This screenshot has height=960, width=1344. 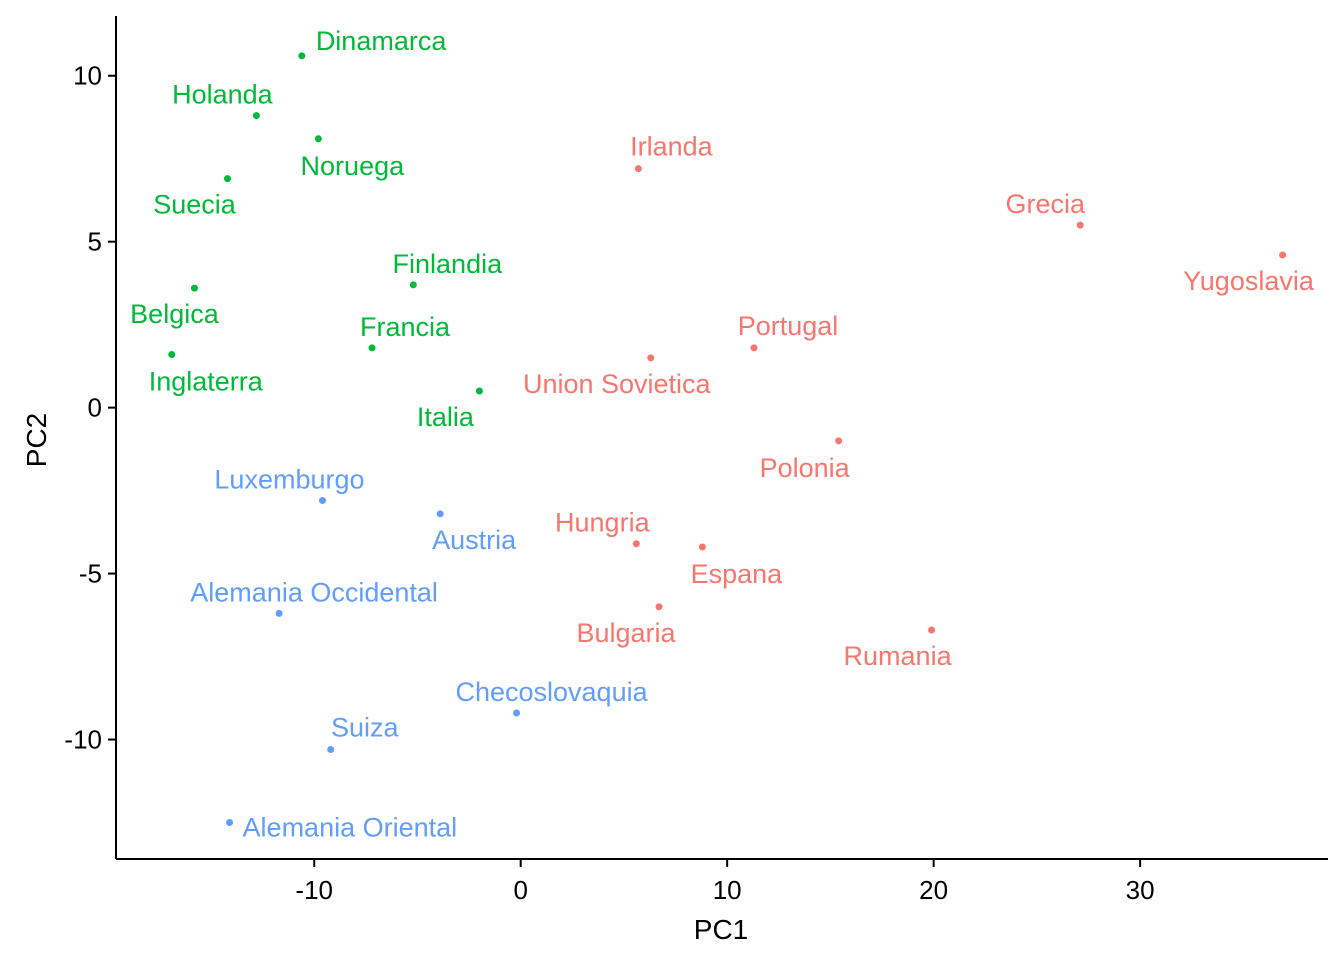 What do you see at coordinates (626, 633) in the screenshot?
I see `point-label: Bulgaria` at bounding box center [626, 633].